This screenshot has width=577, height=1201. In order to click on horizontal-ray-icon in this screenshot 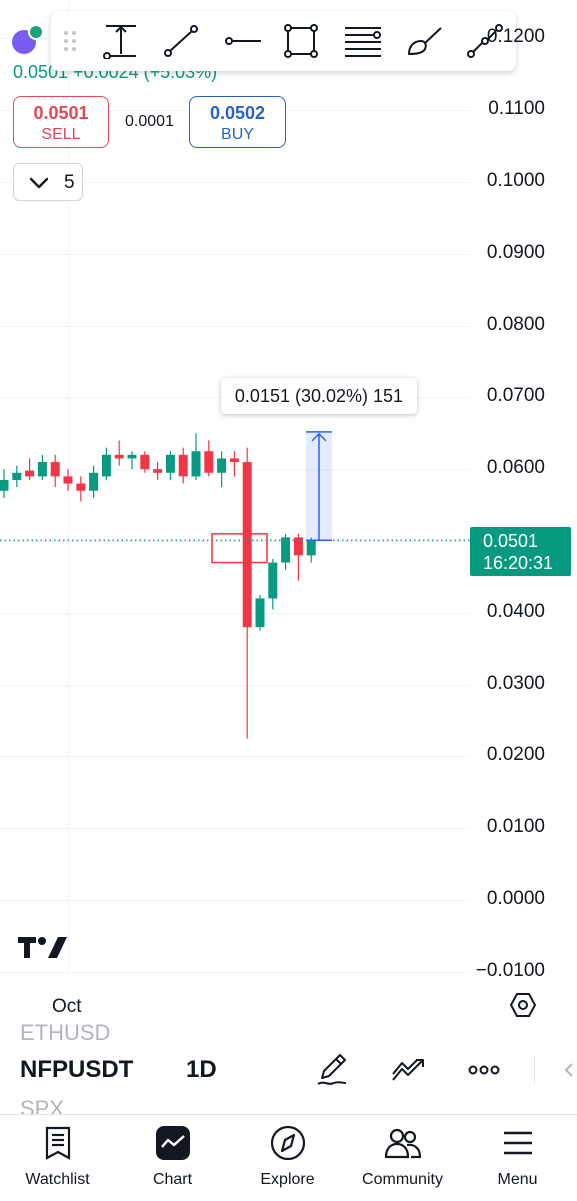, I will do `click(243, 41)`.